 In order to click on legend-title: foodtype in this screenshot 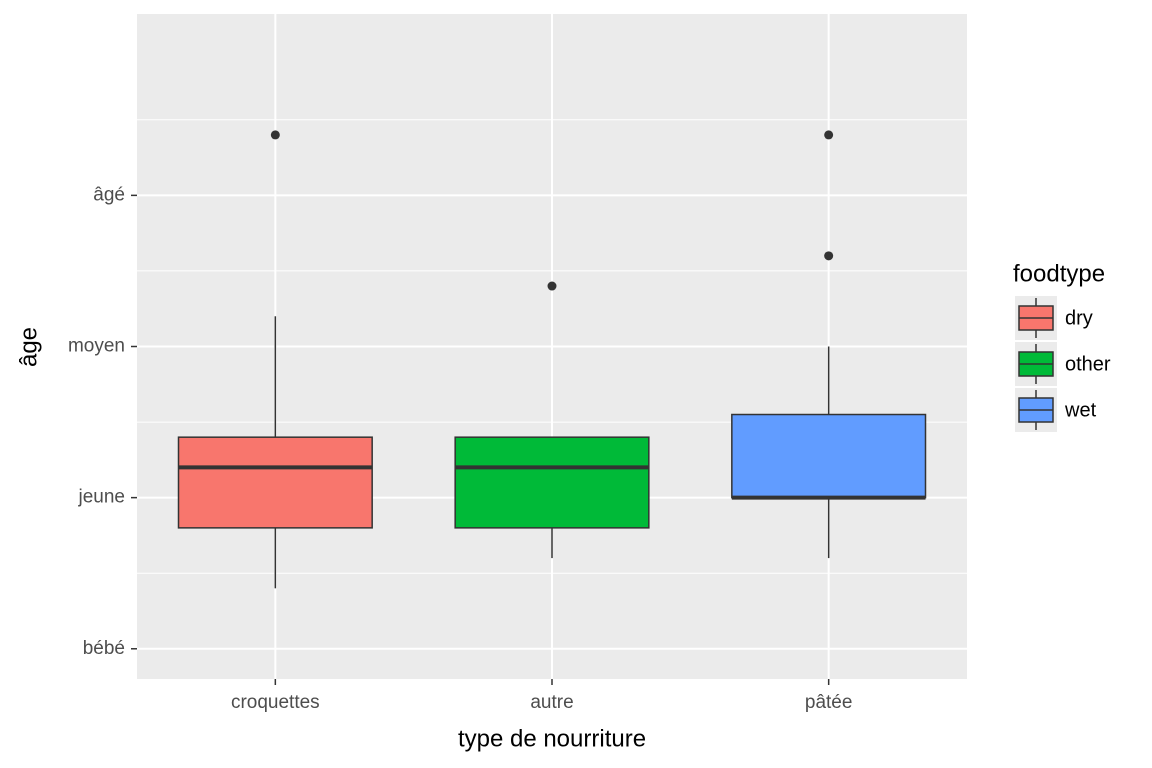, I will do `click(1059, 273)`.